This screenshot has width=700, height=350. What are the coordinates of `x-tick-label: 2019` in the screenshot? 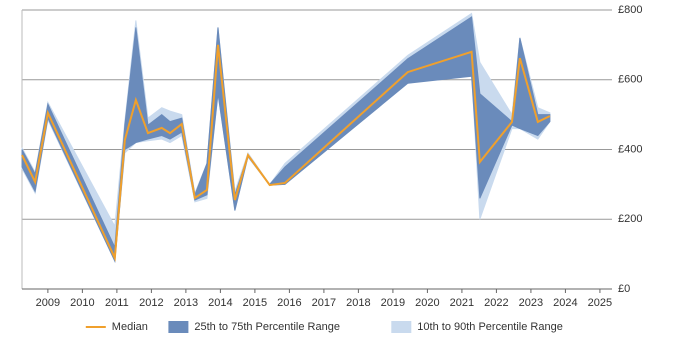 It's located at (393, 303).